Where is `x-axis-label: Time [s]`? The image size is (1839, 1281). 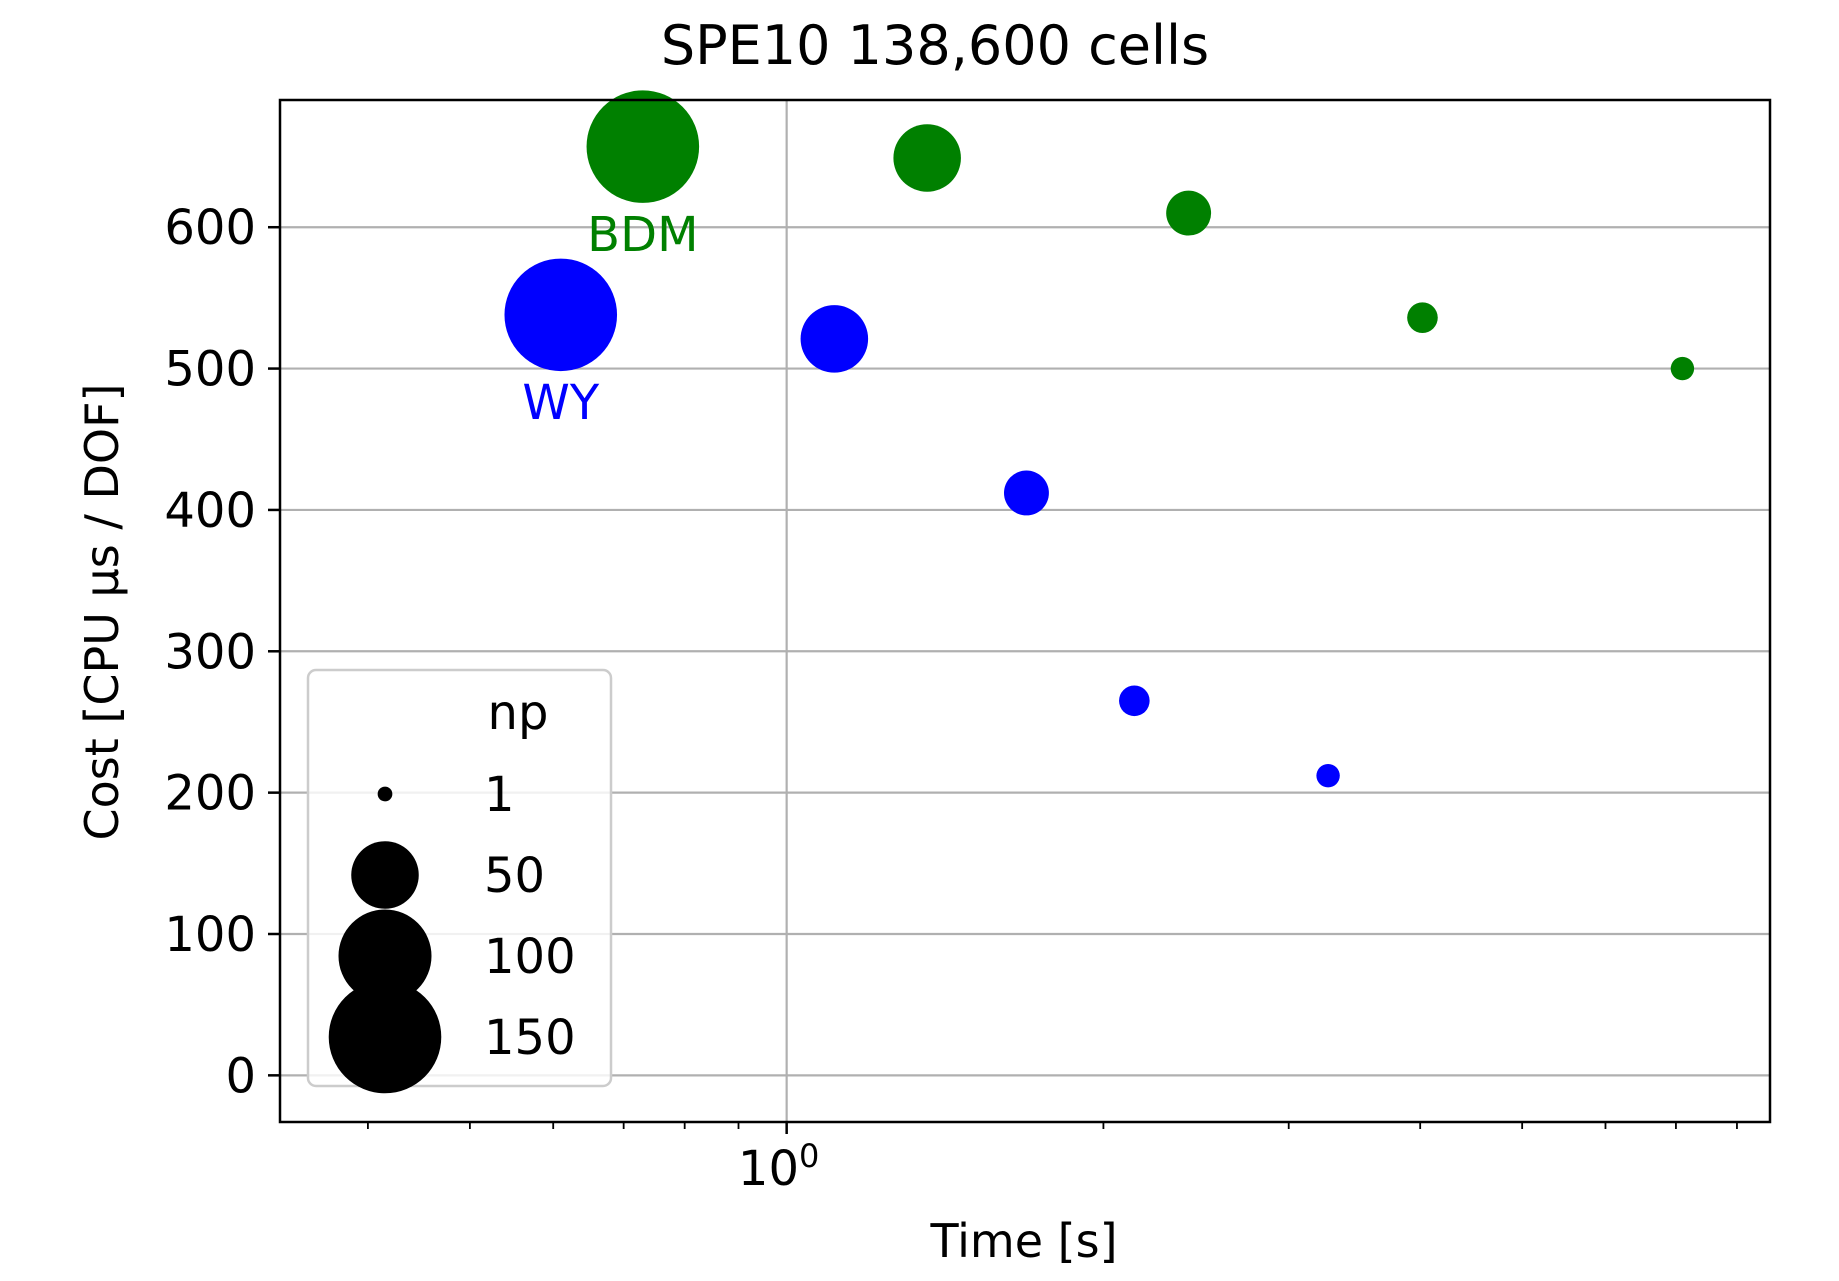 x-axis-label: Time [s] is located at coordinates (1023, 1241).